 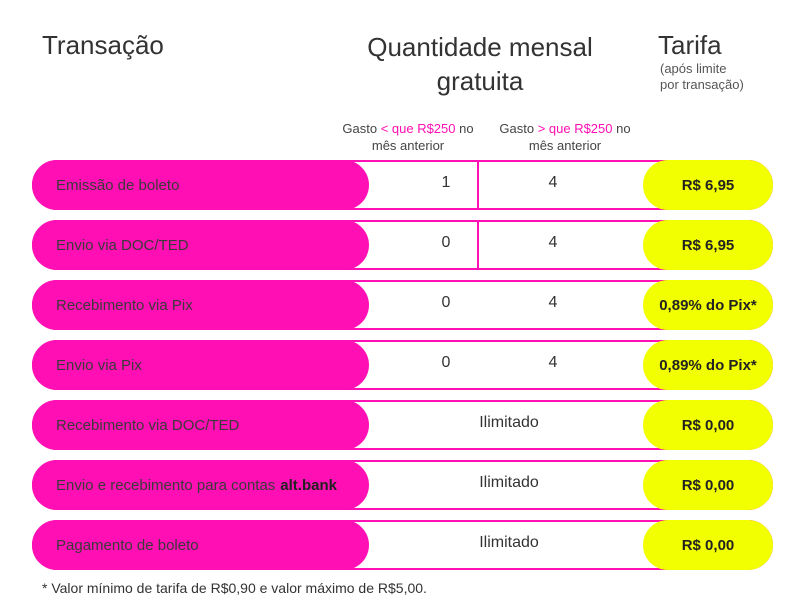 I want to click on subheader-over-250: Gasto > que R$250 no mês anterior, so click(x=565, y=137).